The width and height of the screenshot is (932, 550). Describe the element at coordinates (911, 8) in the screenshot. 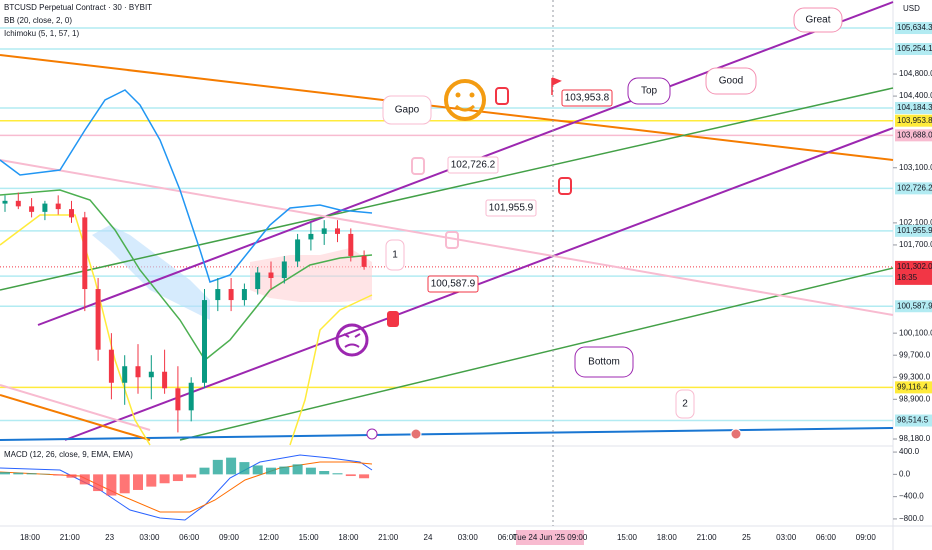

I see `currency-label: USD` at that location.